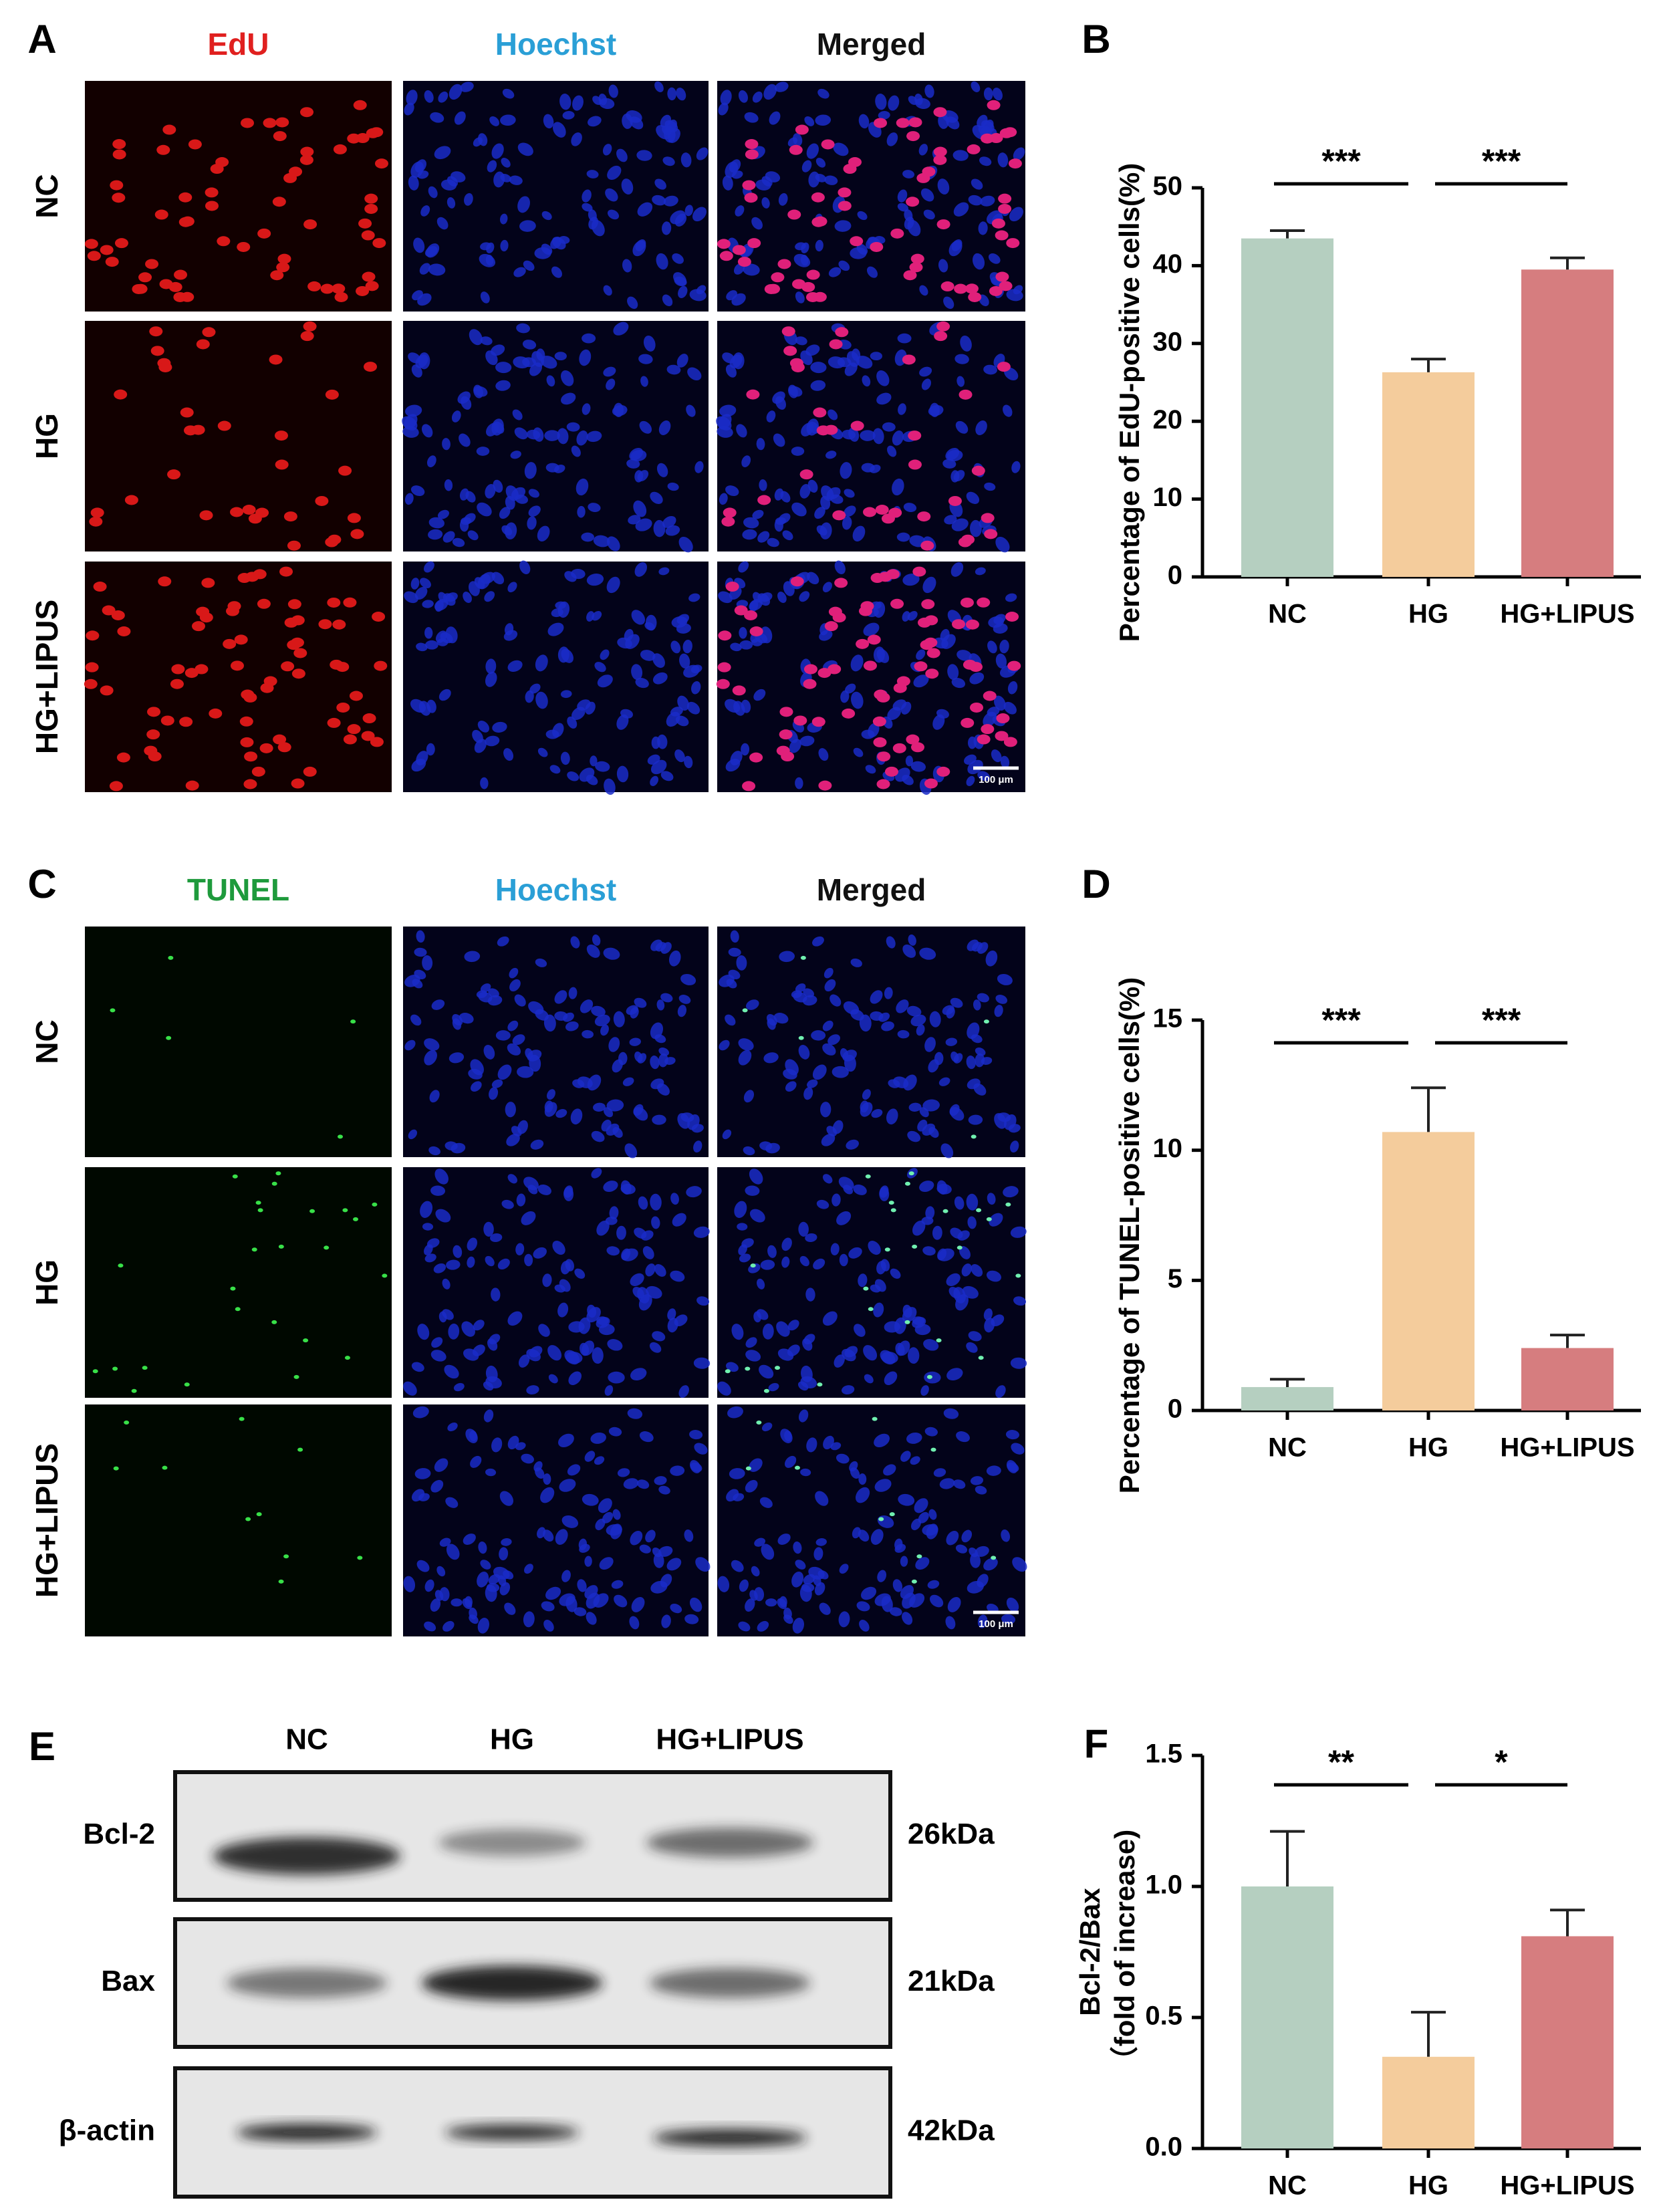 This screenshot has height=2212, width=1659. What do you see at coordinates (1164, 2016) in the screenshot?
I see `y-tick-label: 0.5` at bounding box center [1164, 2016].